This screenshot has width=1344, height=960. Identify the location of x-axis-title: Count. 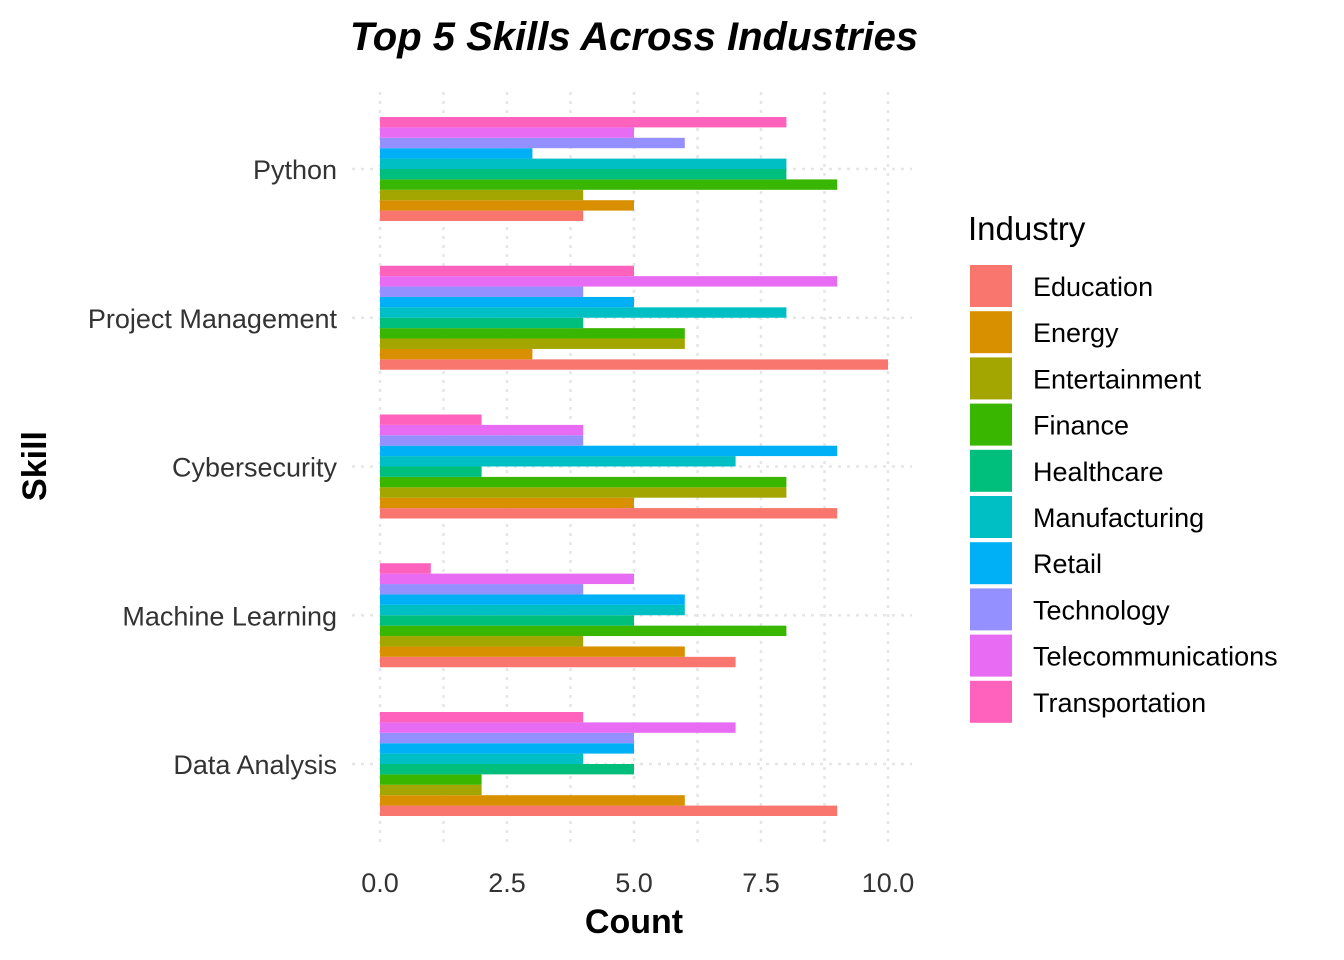
(634, 922).